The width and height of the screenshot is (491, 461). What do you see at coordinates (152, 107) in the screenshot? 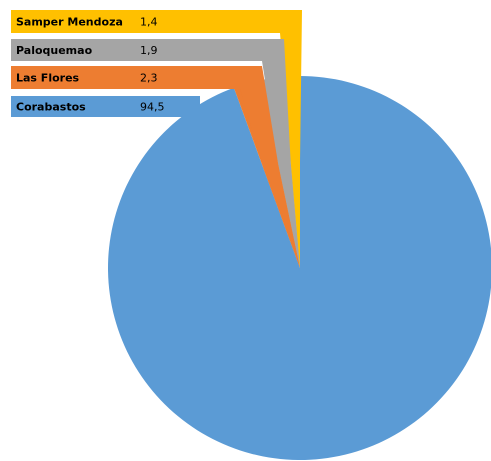
I see `data-label-corabastos: 94,5` at bounding box center [152, 107].